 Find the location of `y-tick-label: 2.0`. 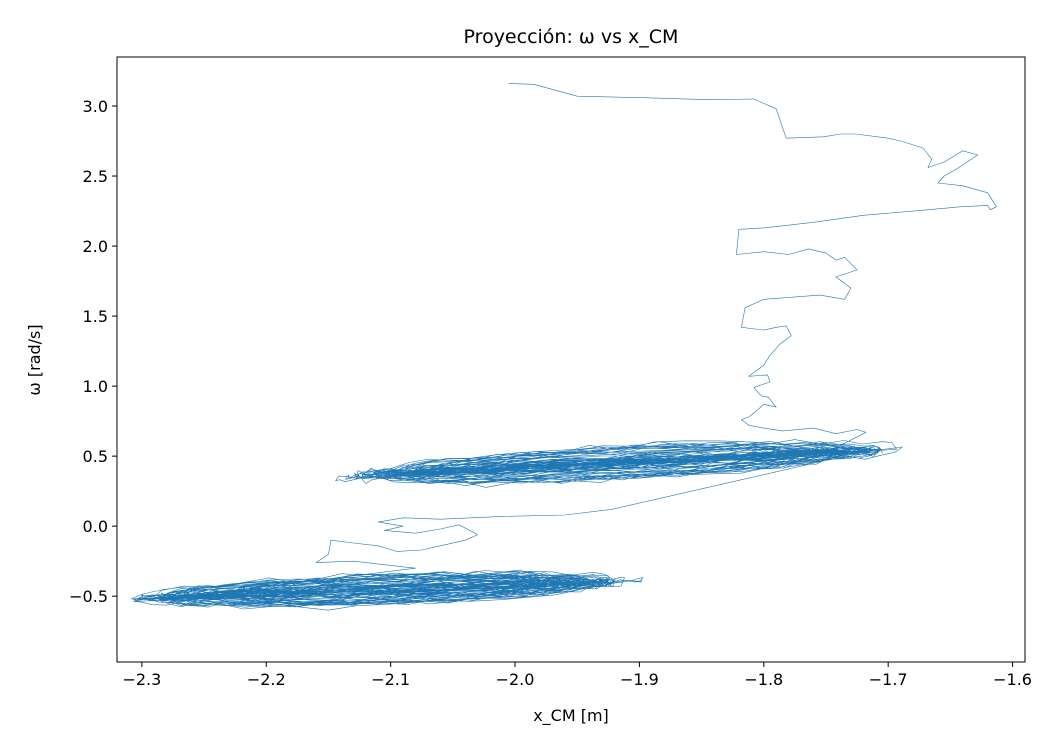

y-tick-label: 2.0 is located at coordinates (95, 246).